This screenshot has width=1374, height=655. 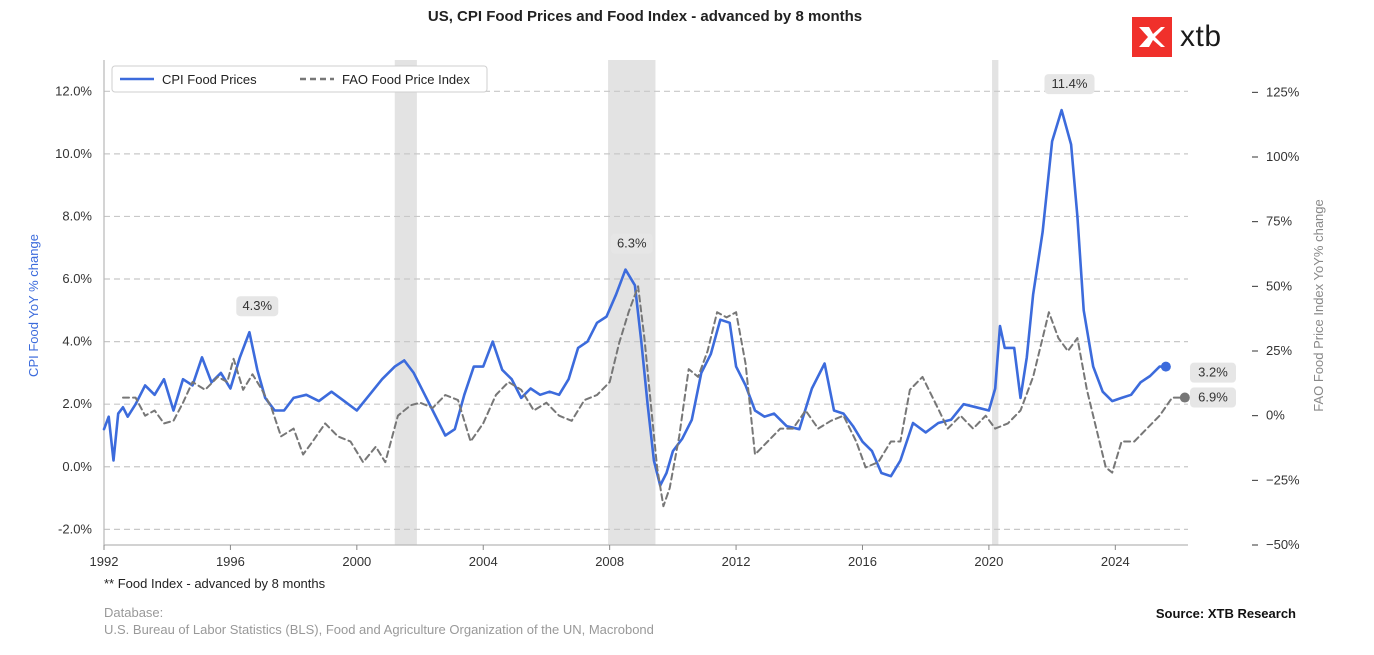 What do you see at coordinates (1283, 91) in the screenshot?
I see `y2-tick-label: 125%` at bounding box center [1283, 91].